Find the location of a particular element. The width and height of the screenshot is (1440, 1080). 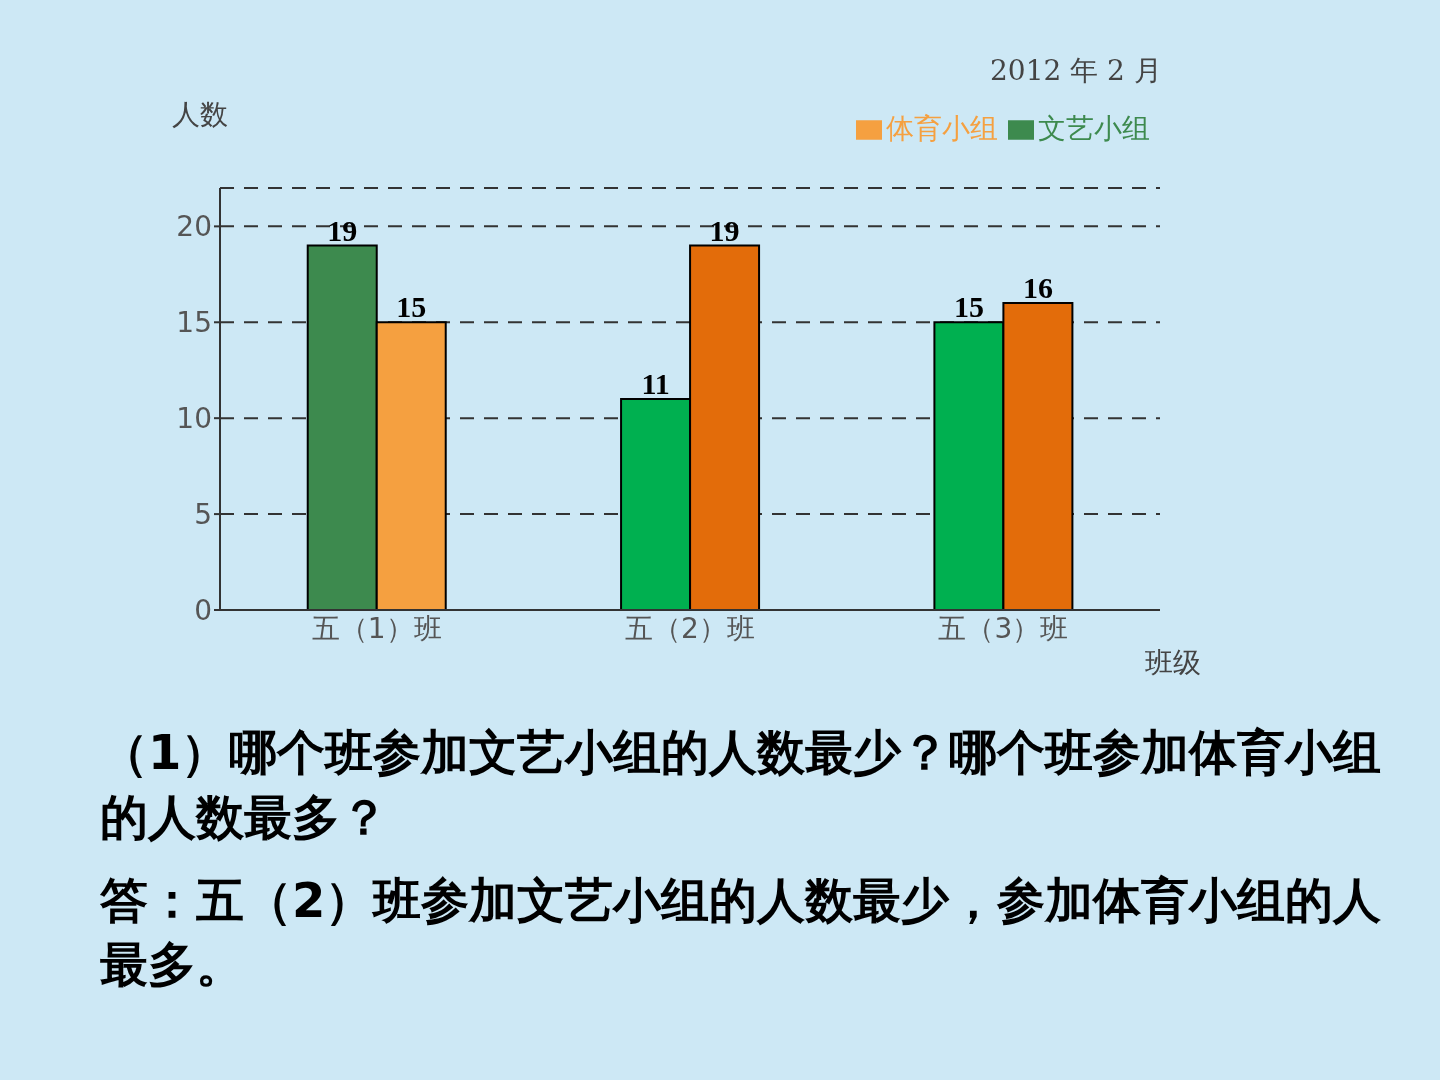

y-tick-label: 5 is located at coordinates (203, 515).